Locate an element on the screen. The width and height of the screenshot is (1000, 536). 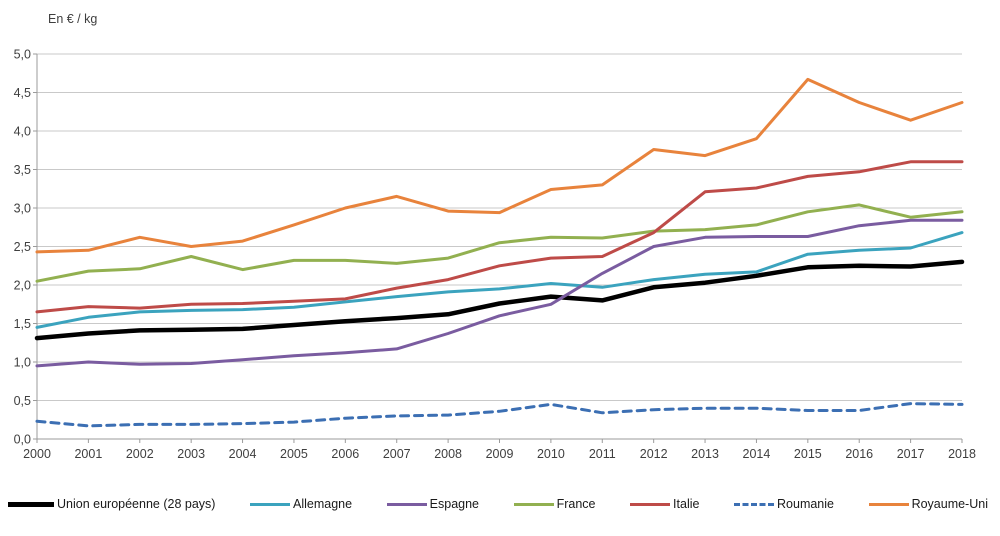
x-axis-label: 2010 is located at coordinates (551, 454).